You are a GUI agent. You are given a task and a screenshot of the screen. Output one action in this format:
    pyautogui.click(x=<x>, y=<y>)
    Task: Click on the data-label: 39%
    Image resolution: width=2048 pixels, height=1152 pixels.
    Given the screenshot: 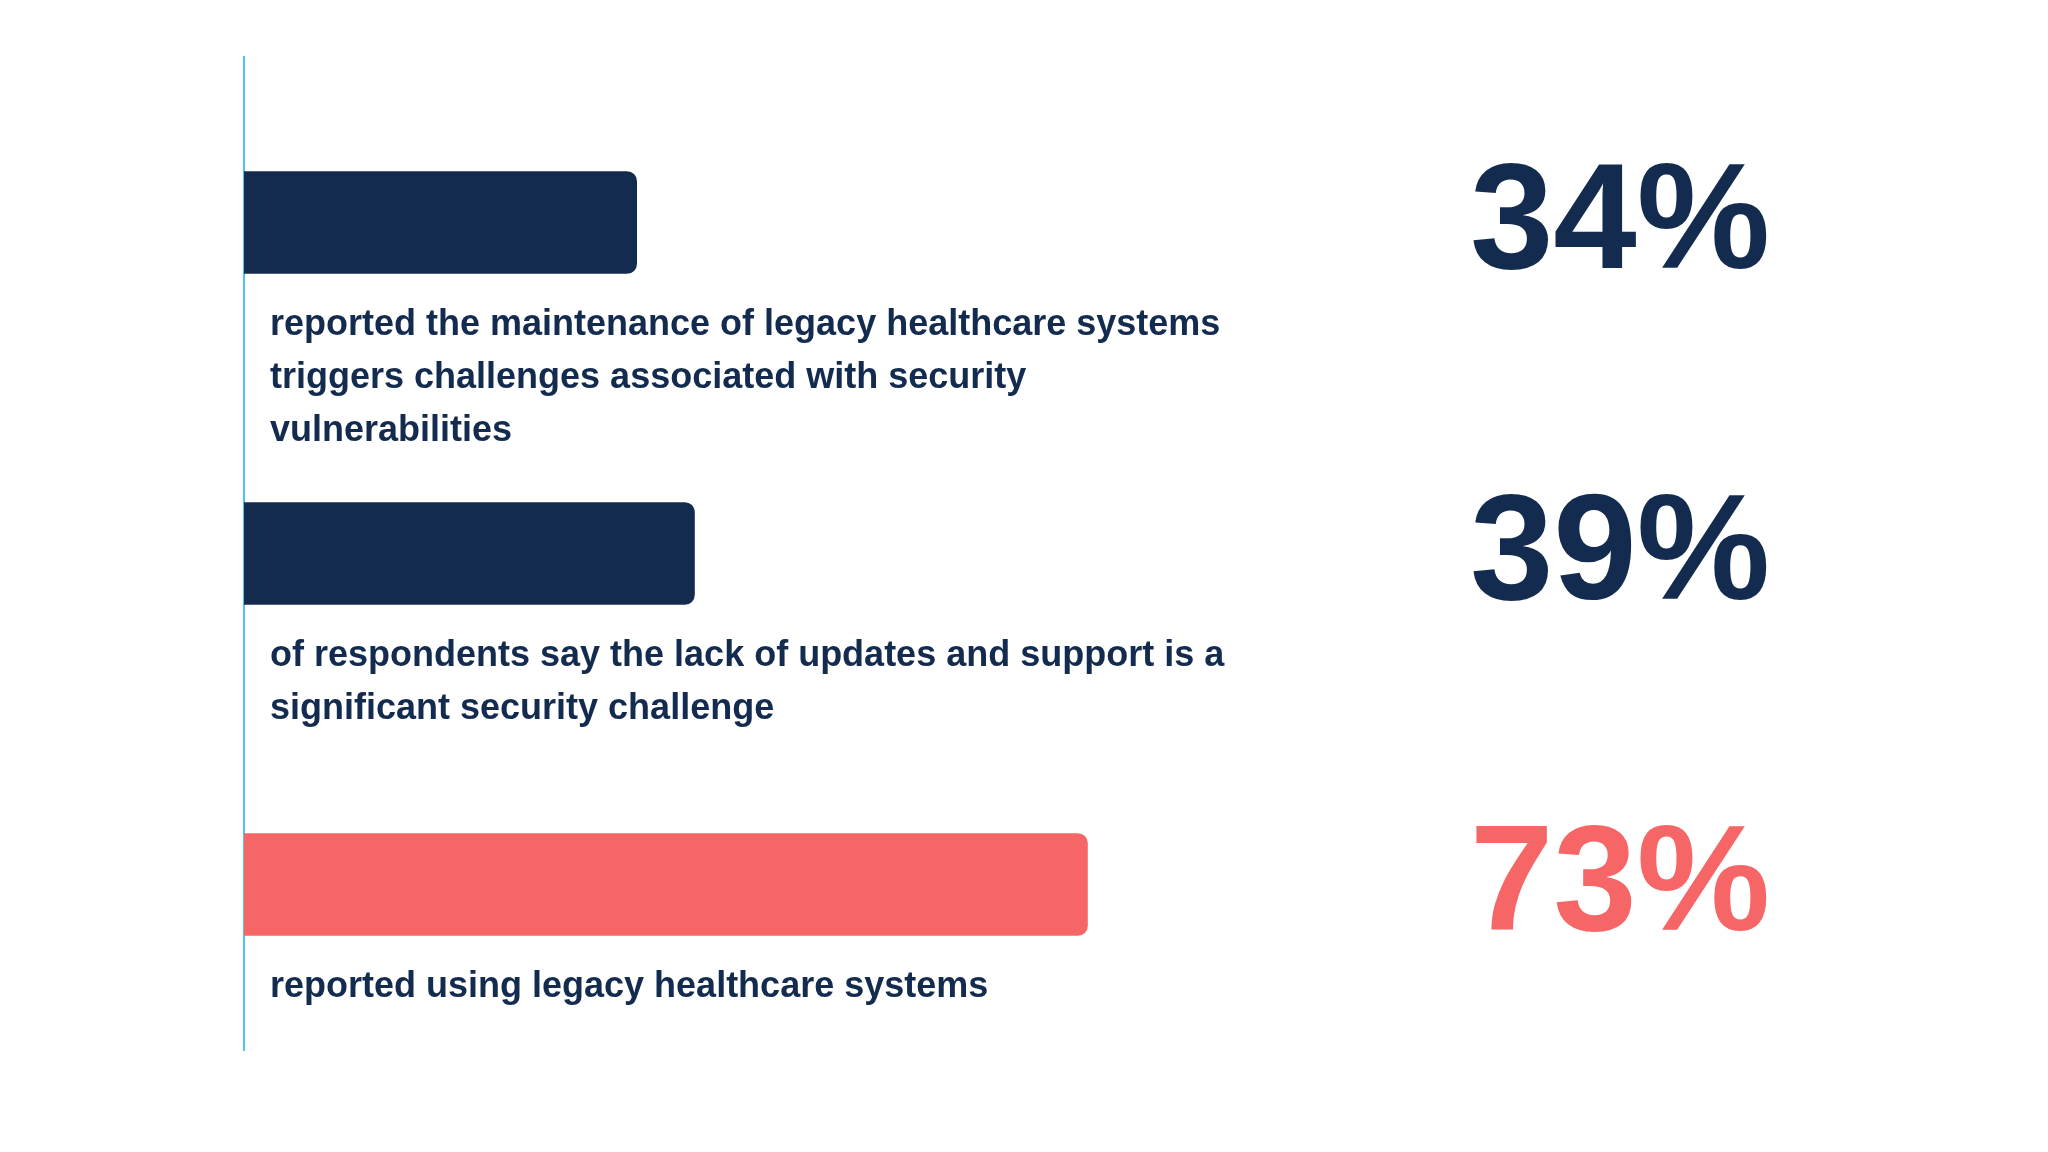 What is the action you would take?
    pyautogui.click(x=1620, y=546)
    